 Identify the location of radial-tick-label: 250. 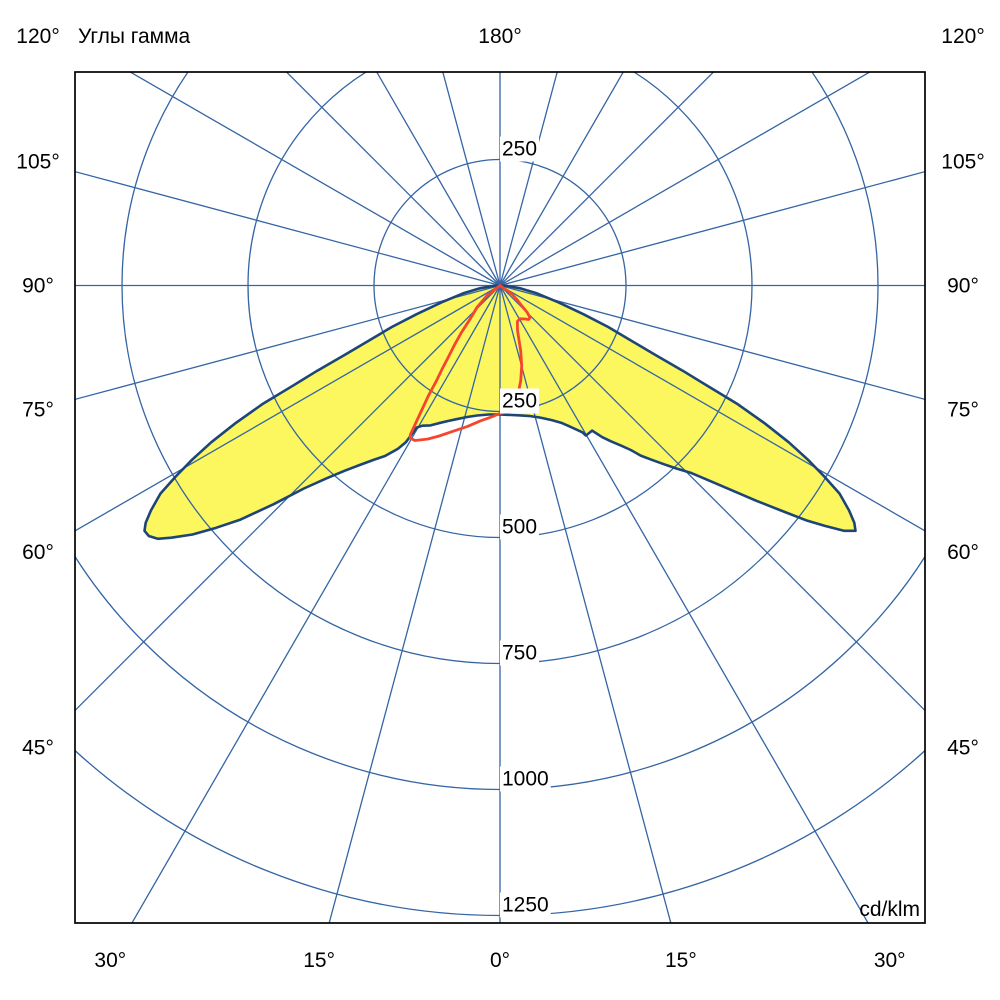
(519, 401).